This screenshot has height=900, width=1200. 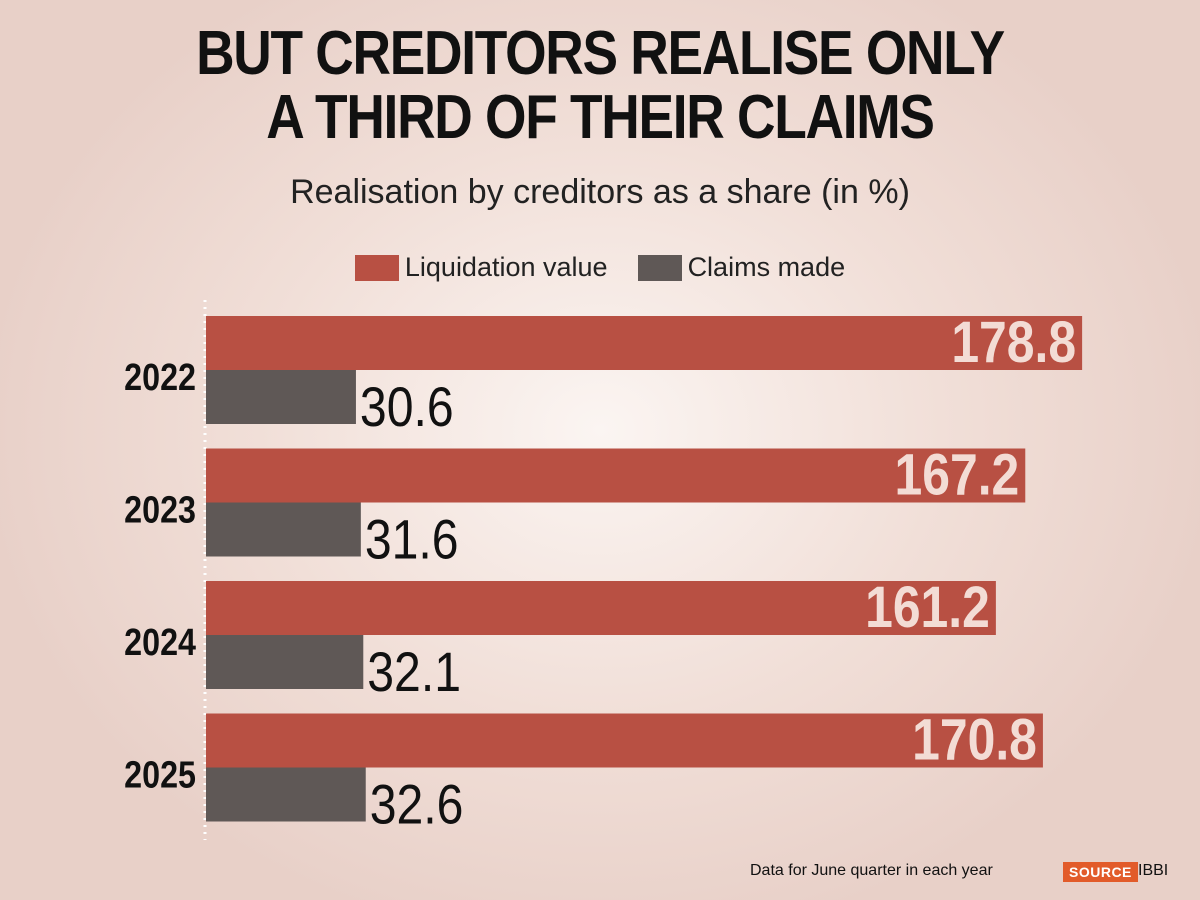 I want to click on data-label-liquidation-2024: 161.2, so click(x=927, y=608).